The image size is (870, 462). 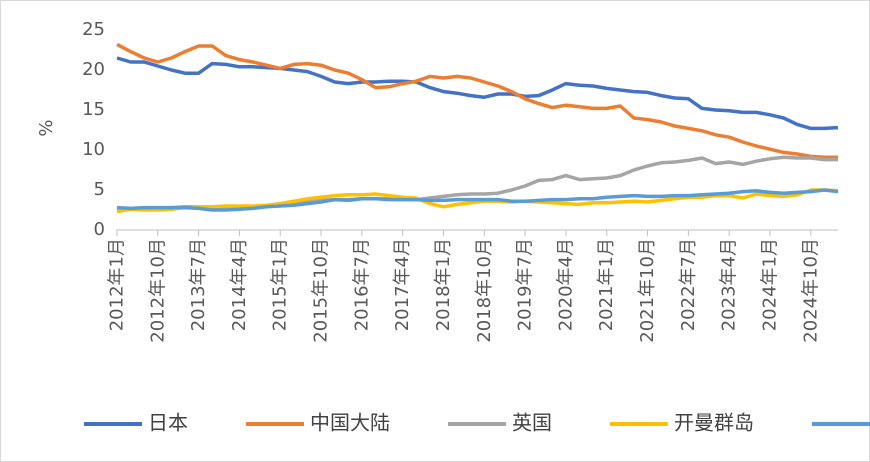 I want to click on y-tick-label: 25, so click(x=93, y=29).